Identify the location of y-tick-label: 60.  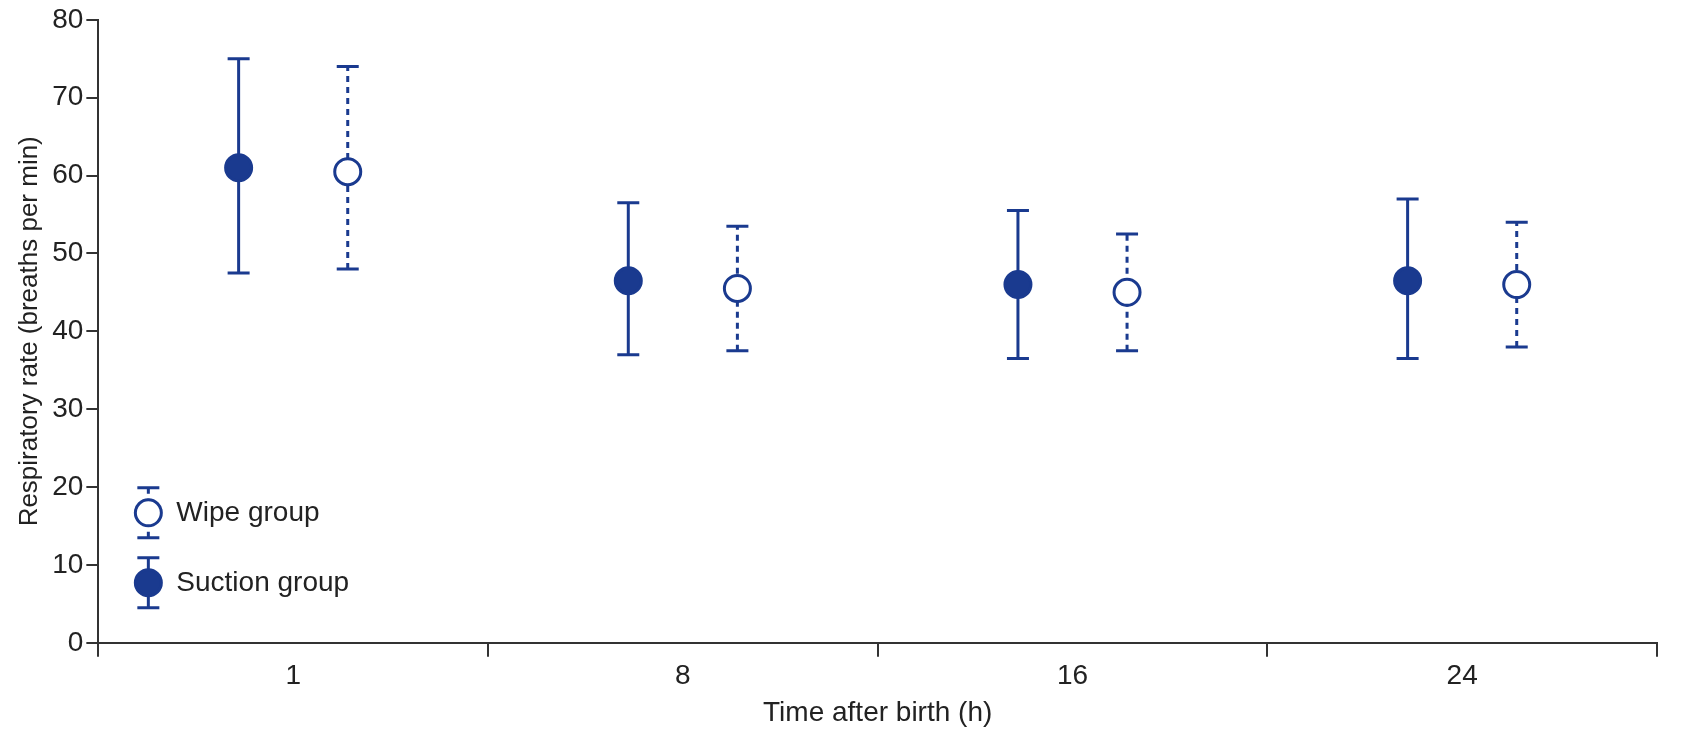
(68, 174).